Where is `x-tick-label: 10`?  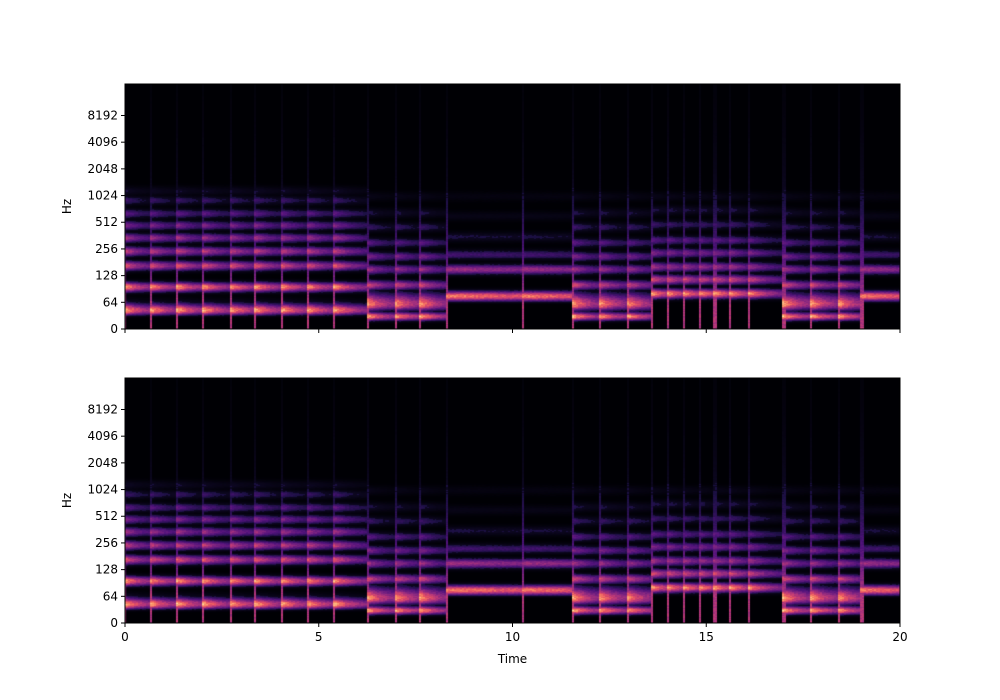
x-tick-label: 10 is located at coordinates (512, 637).